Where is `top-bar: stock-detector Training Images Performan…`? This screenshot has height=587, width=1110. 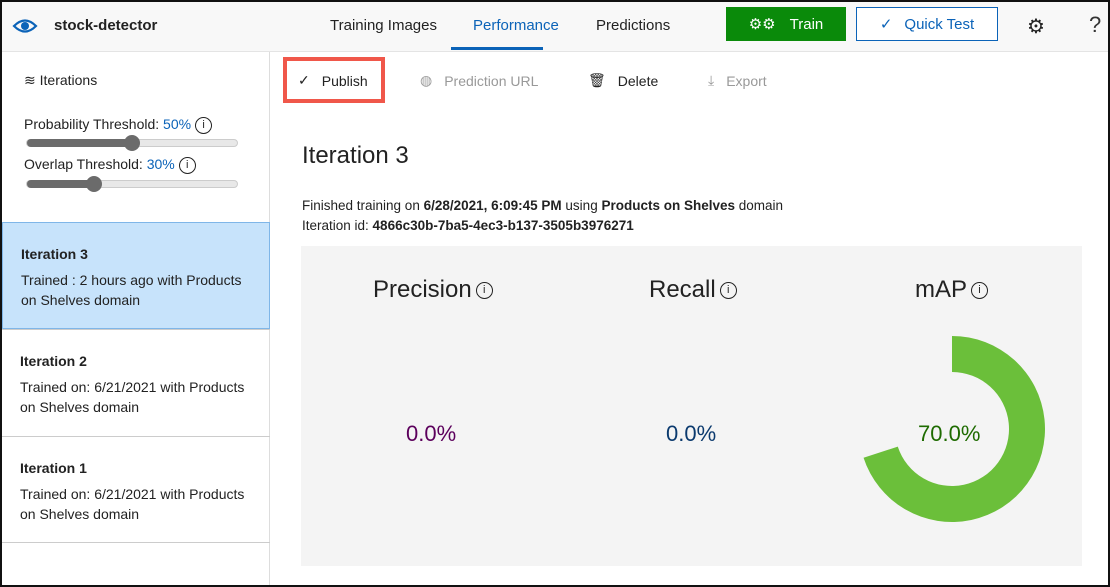 top-bar: stock-detector Training Images Performan… is located at coordinates (555, 27).